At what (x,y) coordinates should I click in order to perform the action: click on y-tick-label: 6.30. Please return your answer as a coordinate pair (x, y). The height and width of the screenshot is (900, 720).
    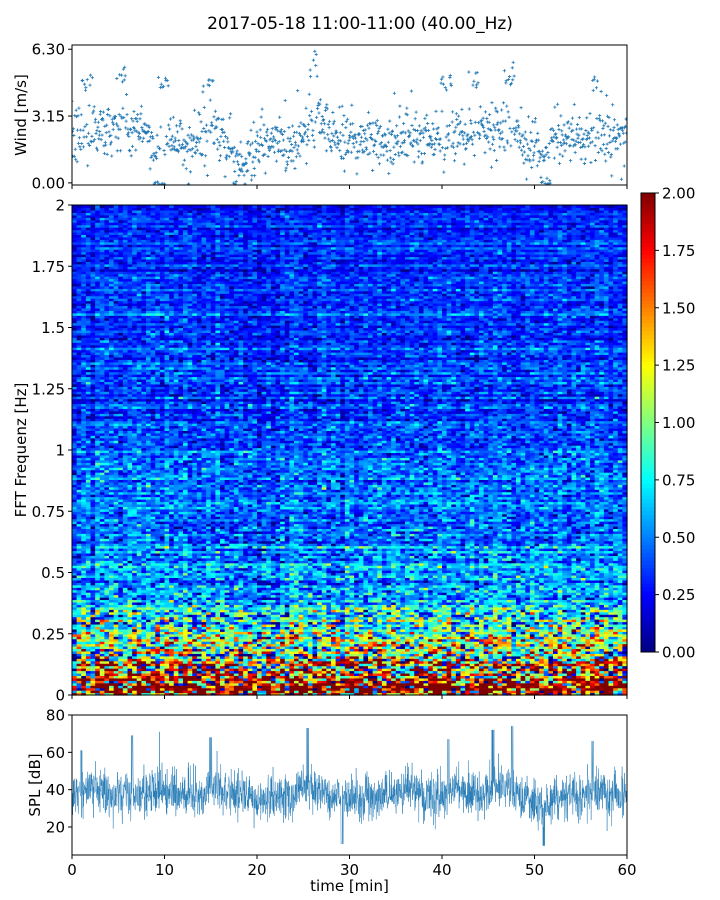
    Looking at the image, I should click on (48, 50).